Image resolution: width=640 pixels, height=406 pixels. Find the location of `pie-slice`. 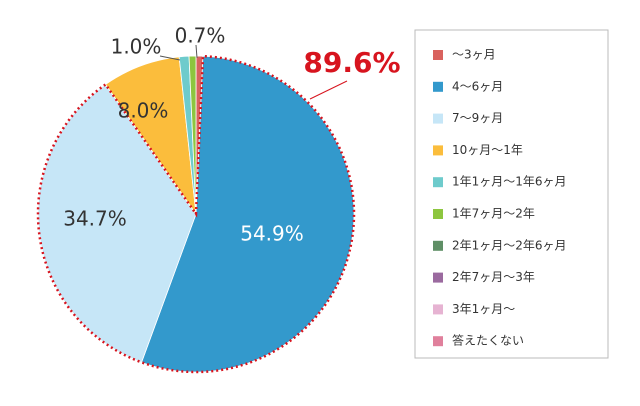

pie-slice is located at coordinates (192, 135).